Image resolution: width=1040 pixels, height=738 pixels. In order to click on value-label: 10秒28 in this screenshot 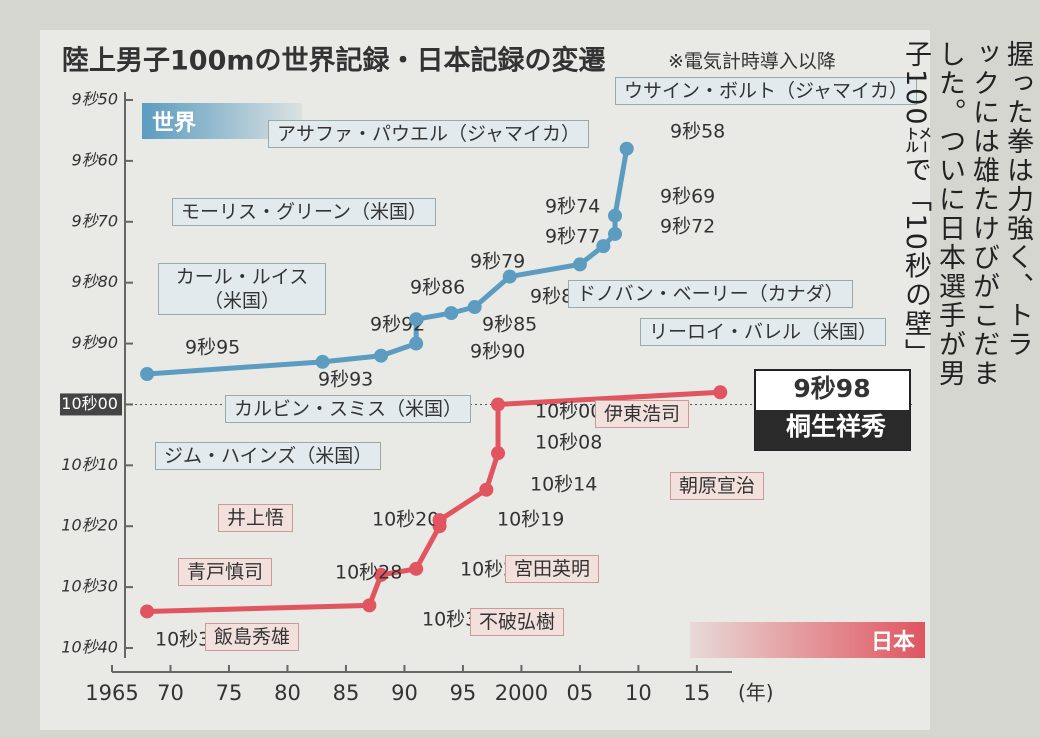, I will do `click(368, 573)`.